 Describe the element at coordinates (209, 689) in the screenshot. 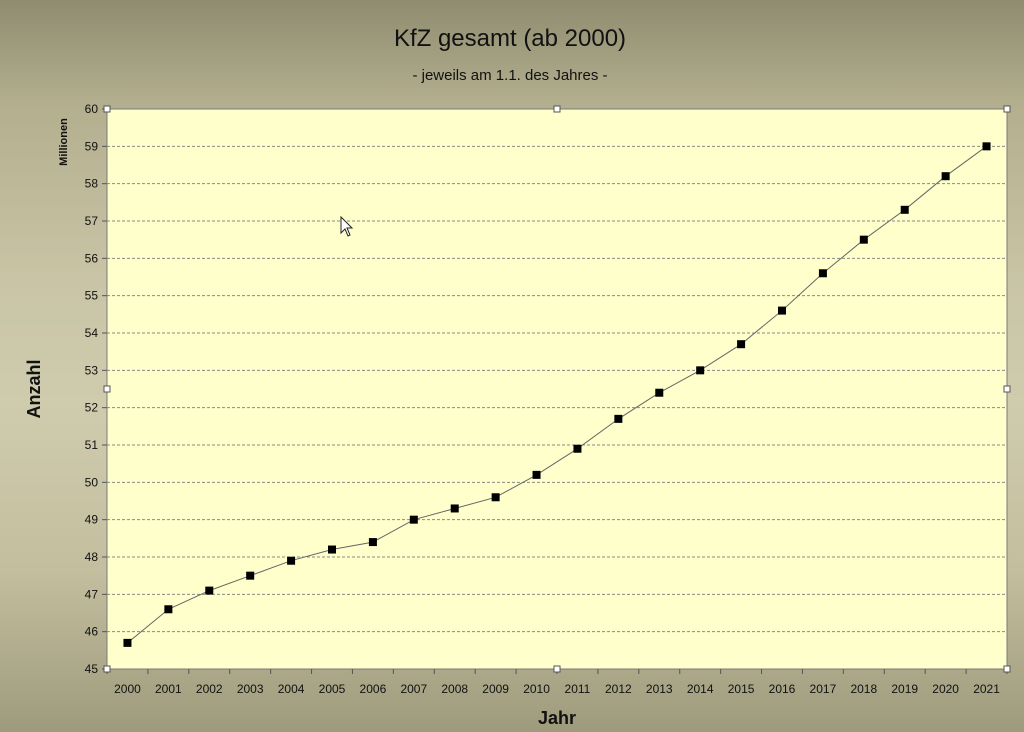

I see `x-tick-label: 2002` at that location.